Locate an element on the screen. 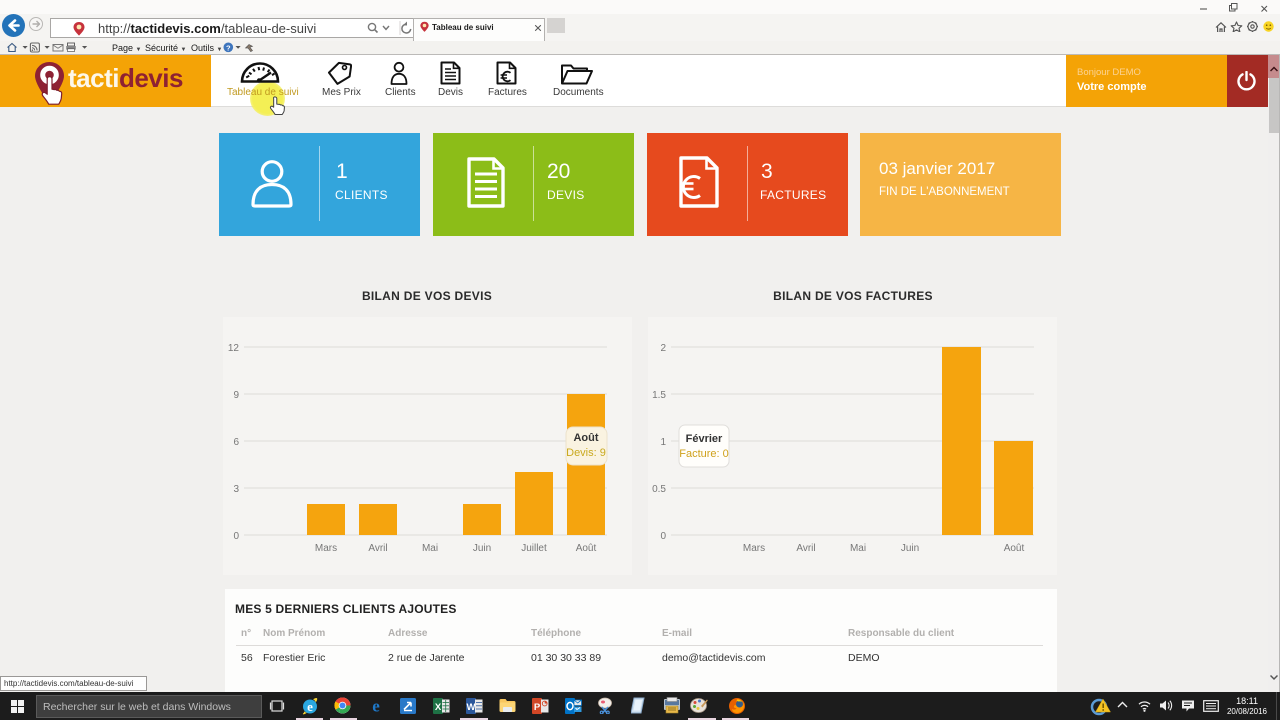 Image resolution: width=1280 pixels, height=720 pixels. svg-text: Devis: 9 is located at coordinates (586, 453).